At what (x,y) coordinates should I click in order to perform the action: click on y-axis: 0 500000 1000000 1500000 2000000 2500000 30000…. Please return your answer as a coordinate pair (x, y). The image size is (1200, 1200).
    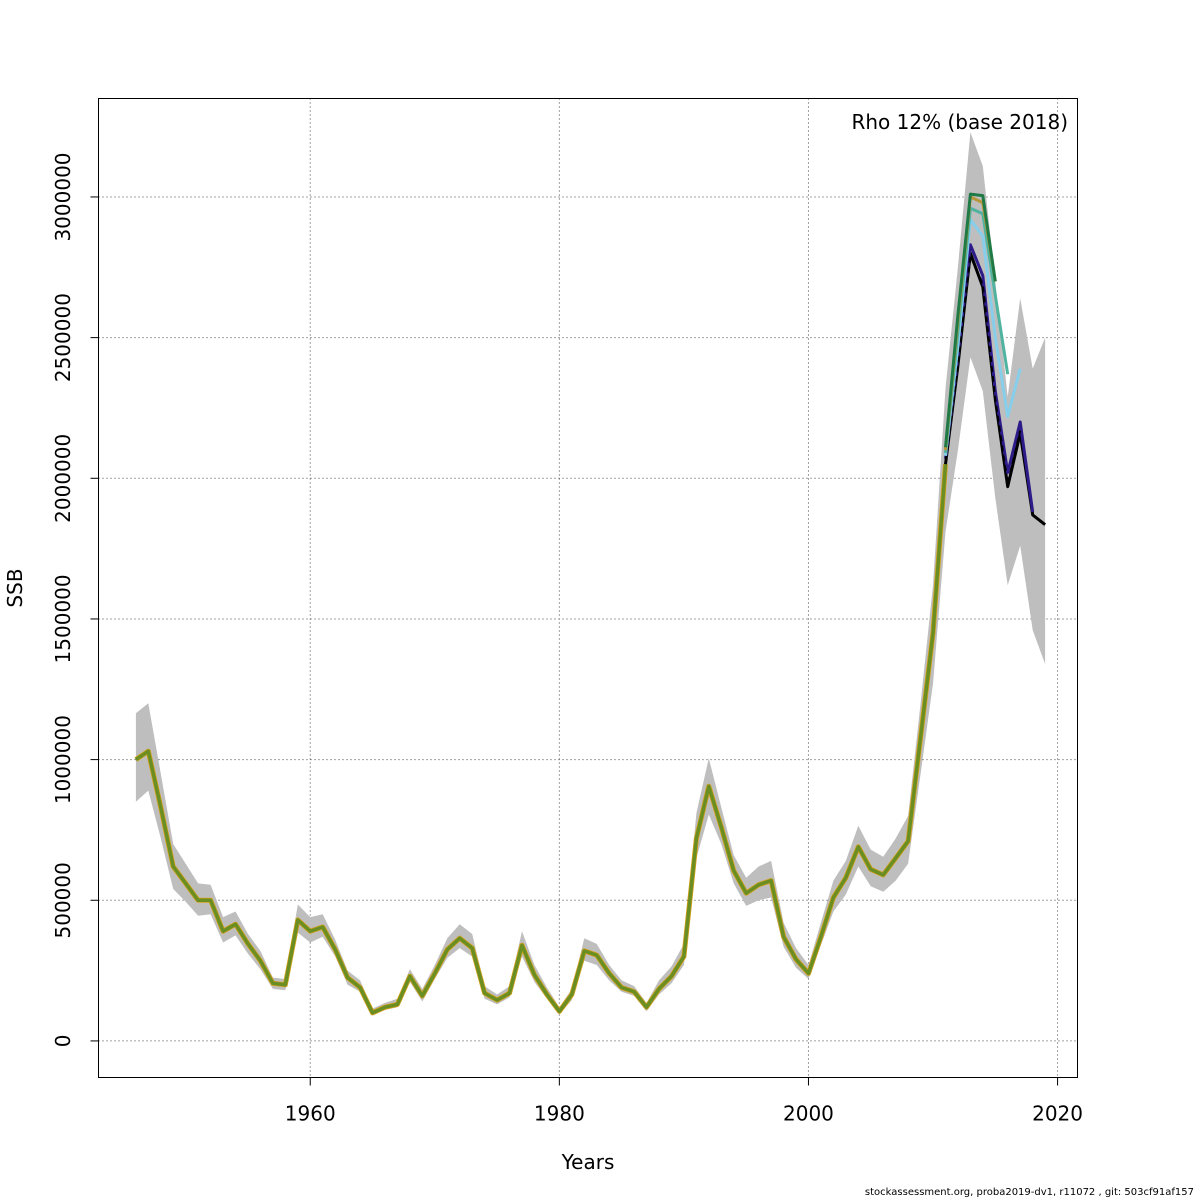
    Looking at the image, I should click on (75, 599).